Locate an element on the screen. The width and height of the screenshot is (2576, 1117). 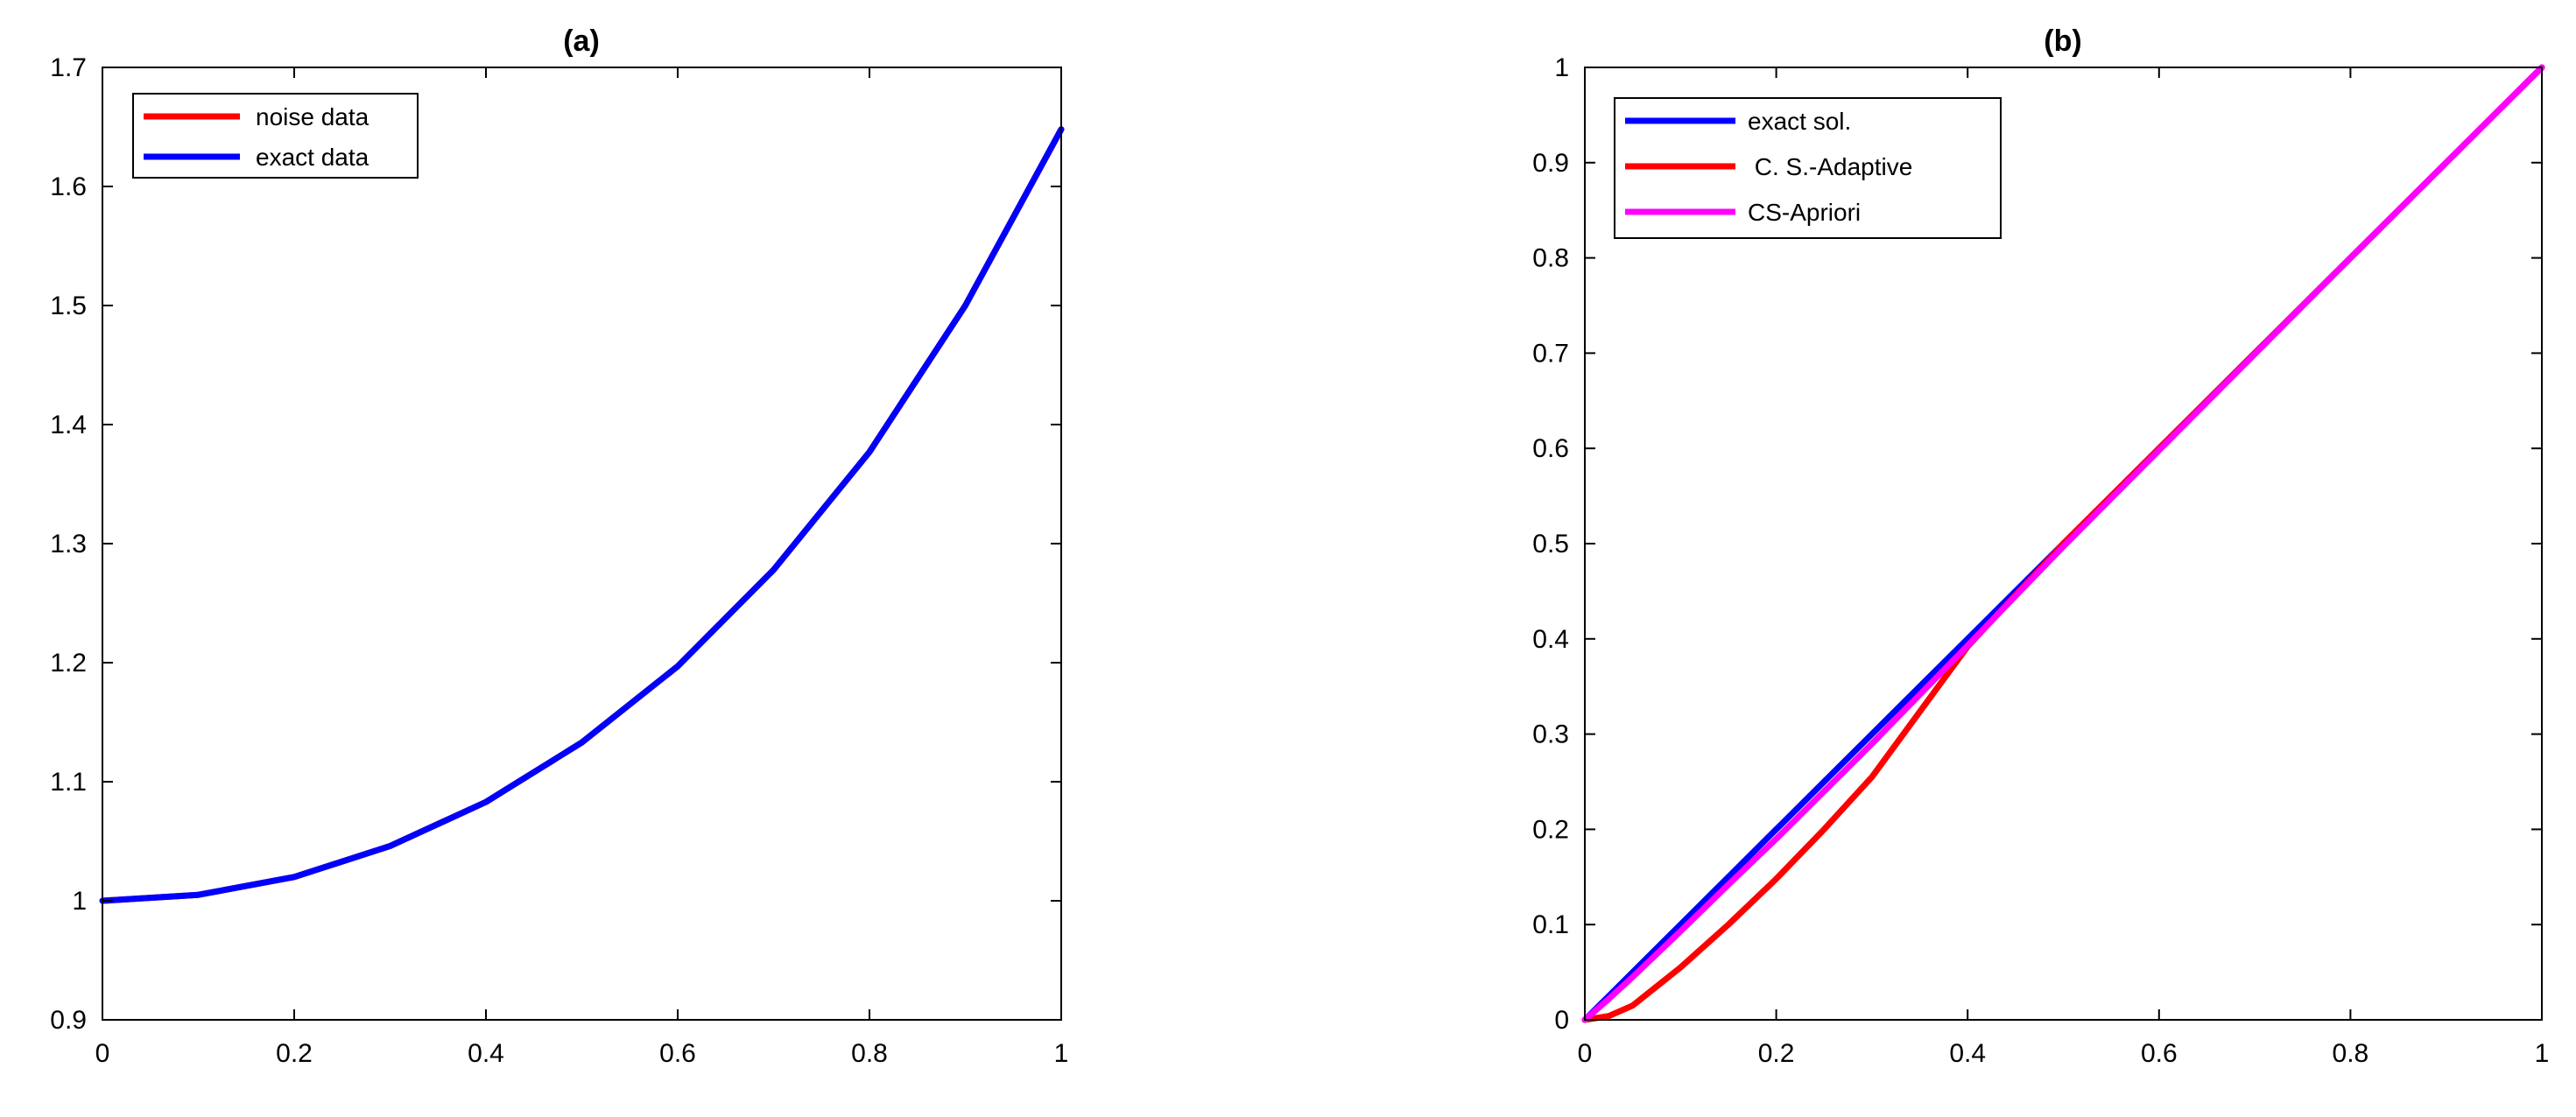
legend-label-1: C. S.-Adaptive is located at coordinates (1830, 166).